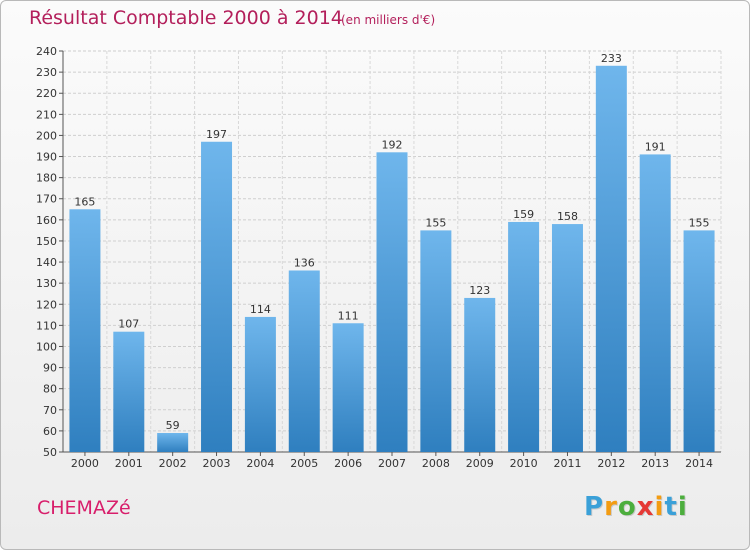 The image size is (750, 550). I want to click on value-label-2001: 107, so click(128, 324).